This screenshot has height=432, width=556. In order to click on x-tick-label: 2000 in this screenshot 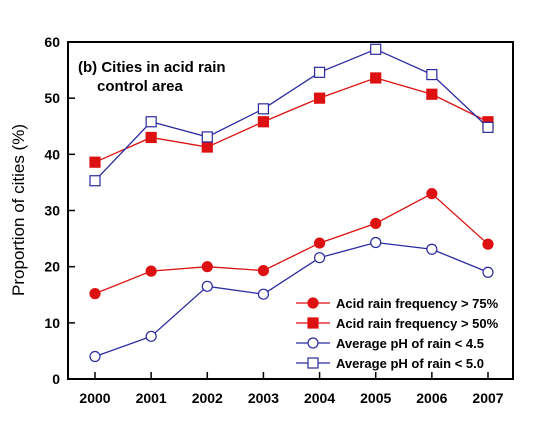, I will do `click(94, 398)`.